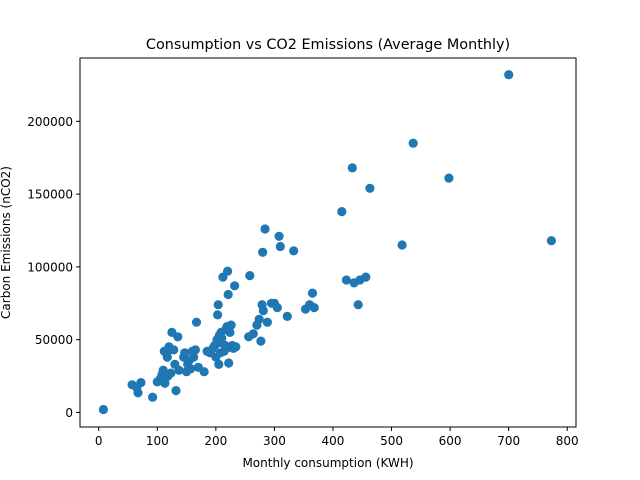  I want to click on x-axis-label: Monthly consumption (KWH), so click(327, 463).